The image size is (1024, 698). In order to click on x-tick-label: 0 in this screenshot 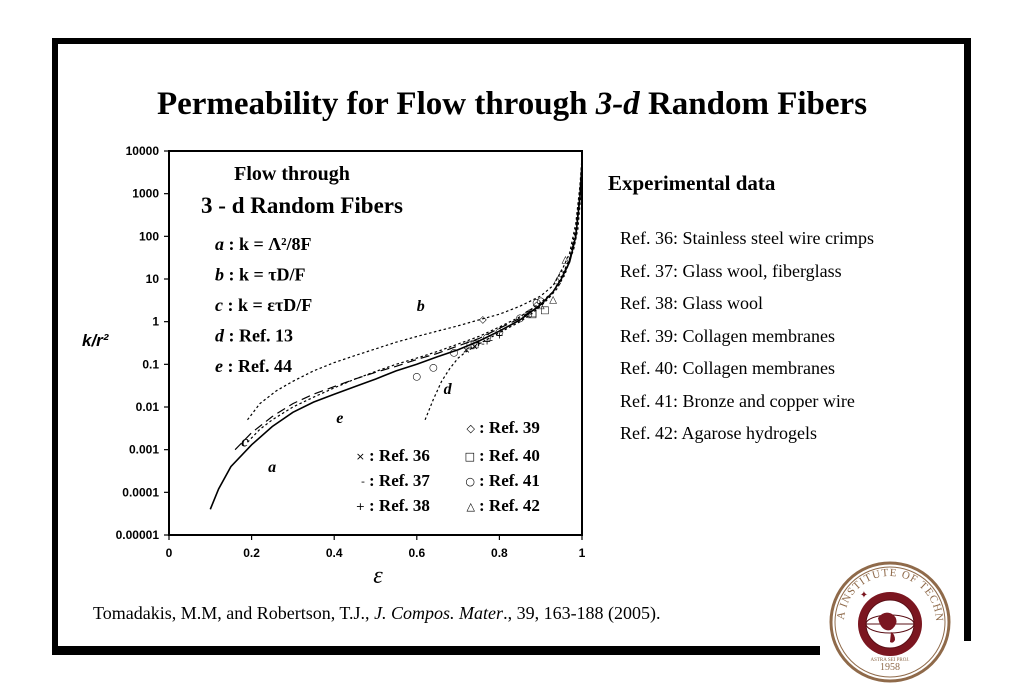, I will do `click(169, 553)`.